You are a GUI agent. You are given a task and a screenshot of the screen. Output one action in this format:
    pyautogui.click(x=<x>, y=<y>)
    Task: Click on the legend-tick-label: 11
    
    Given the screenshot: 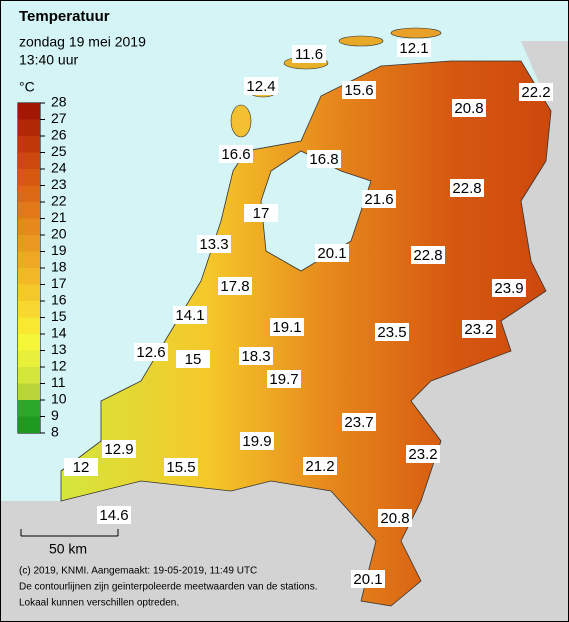 What is the action you would take?
    pyautogui.click(x=58, y=382)
    